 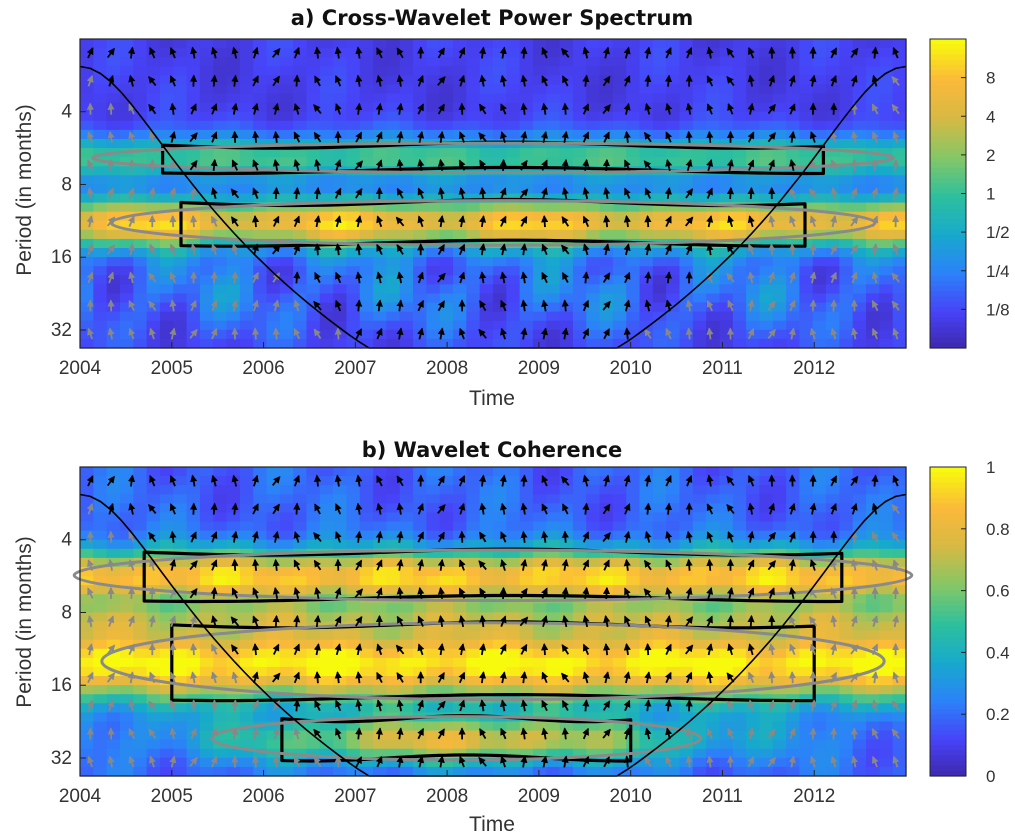 I want to click on colorbar-segment, so click(x=948, y=196).